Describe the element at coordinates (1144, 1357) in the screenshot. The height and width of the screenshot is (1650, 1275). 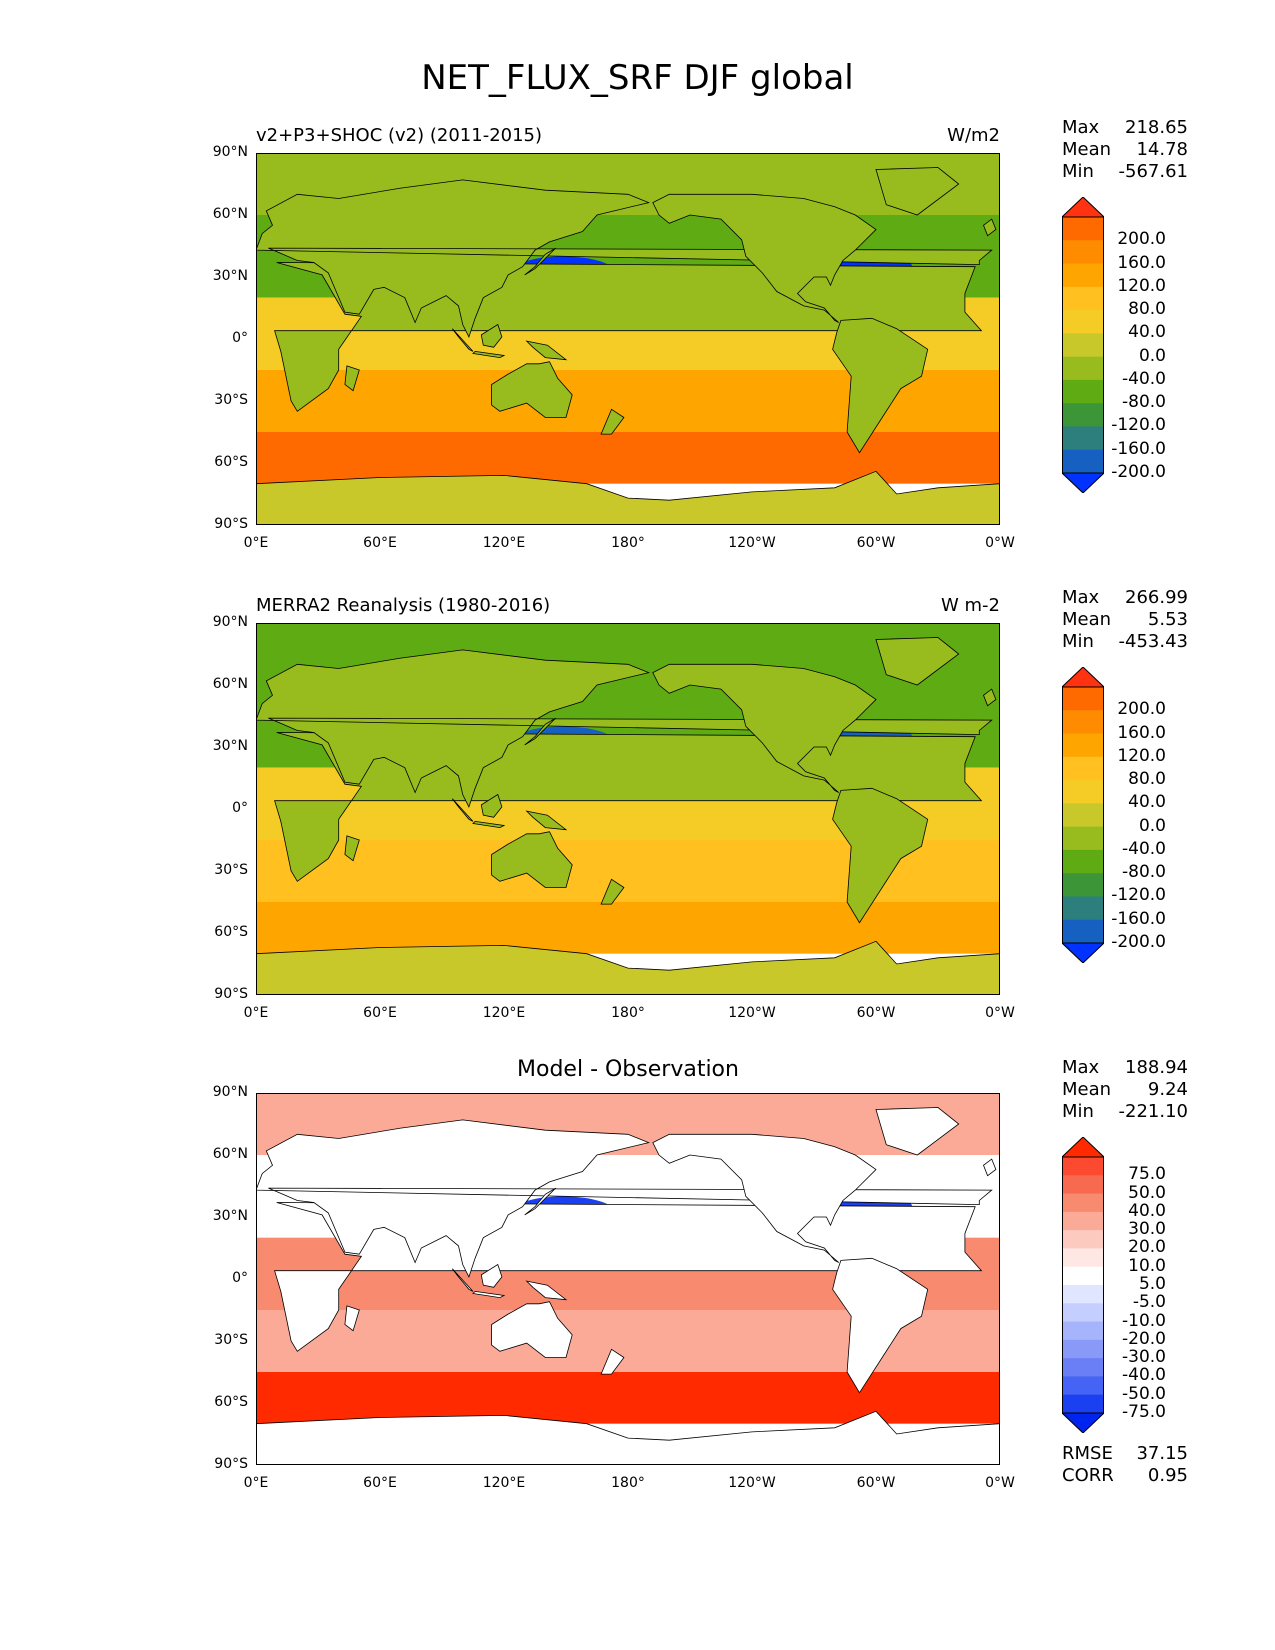
I see `colorbar-tick-label: -30.0` at that location.